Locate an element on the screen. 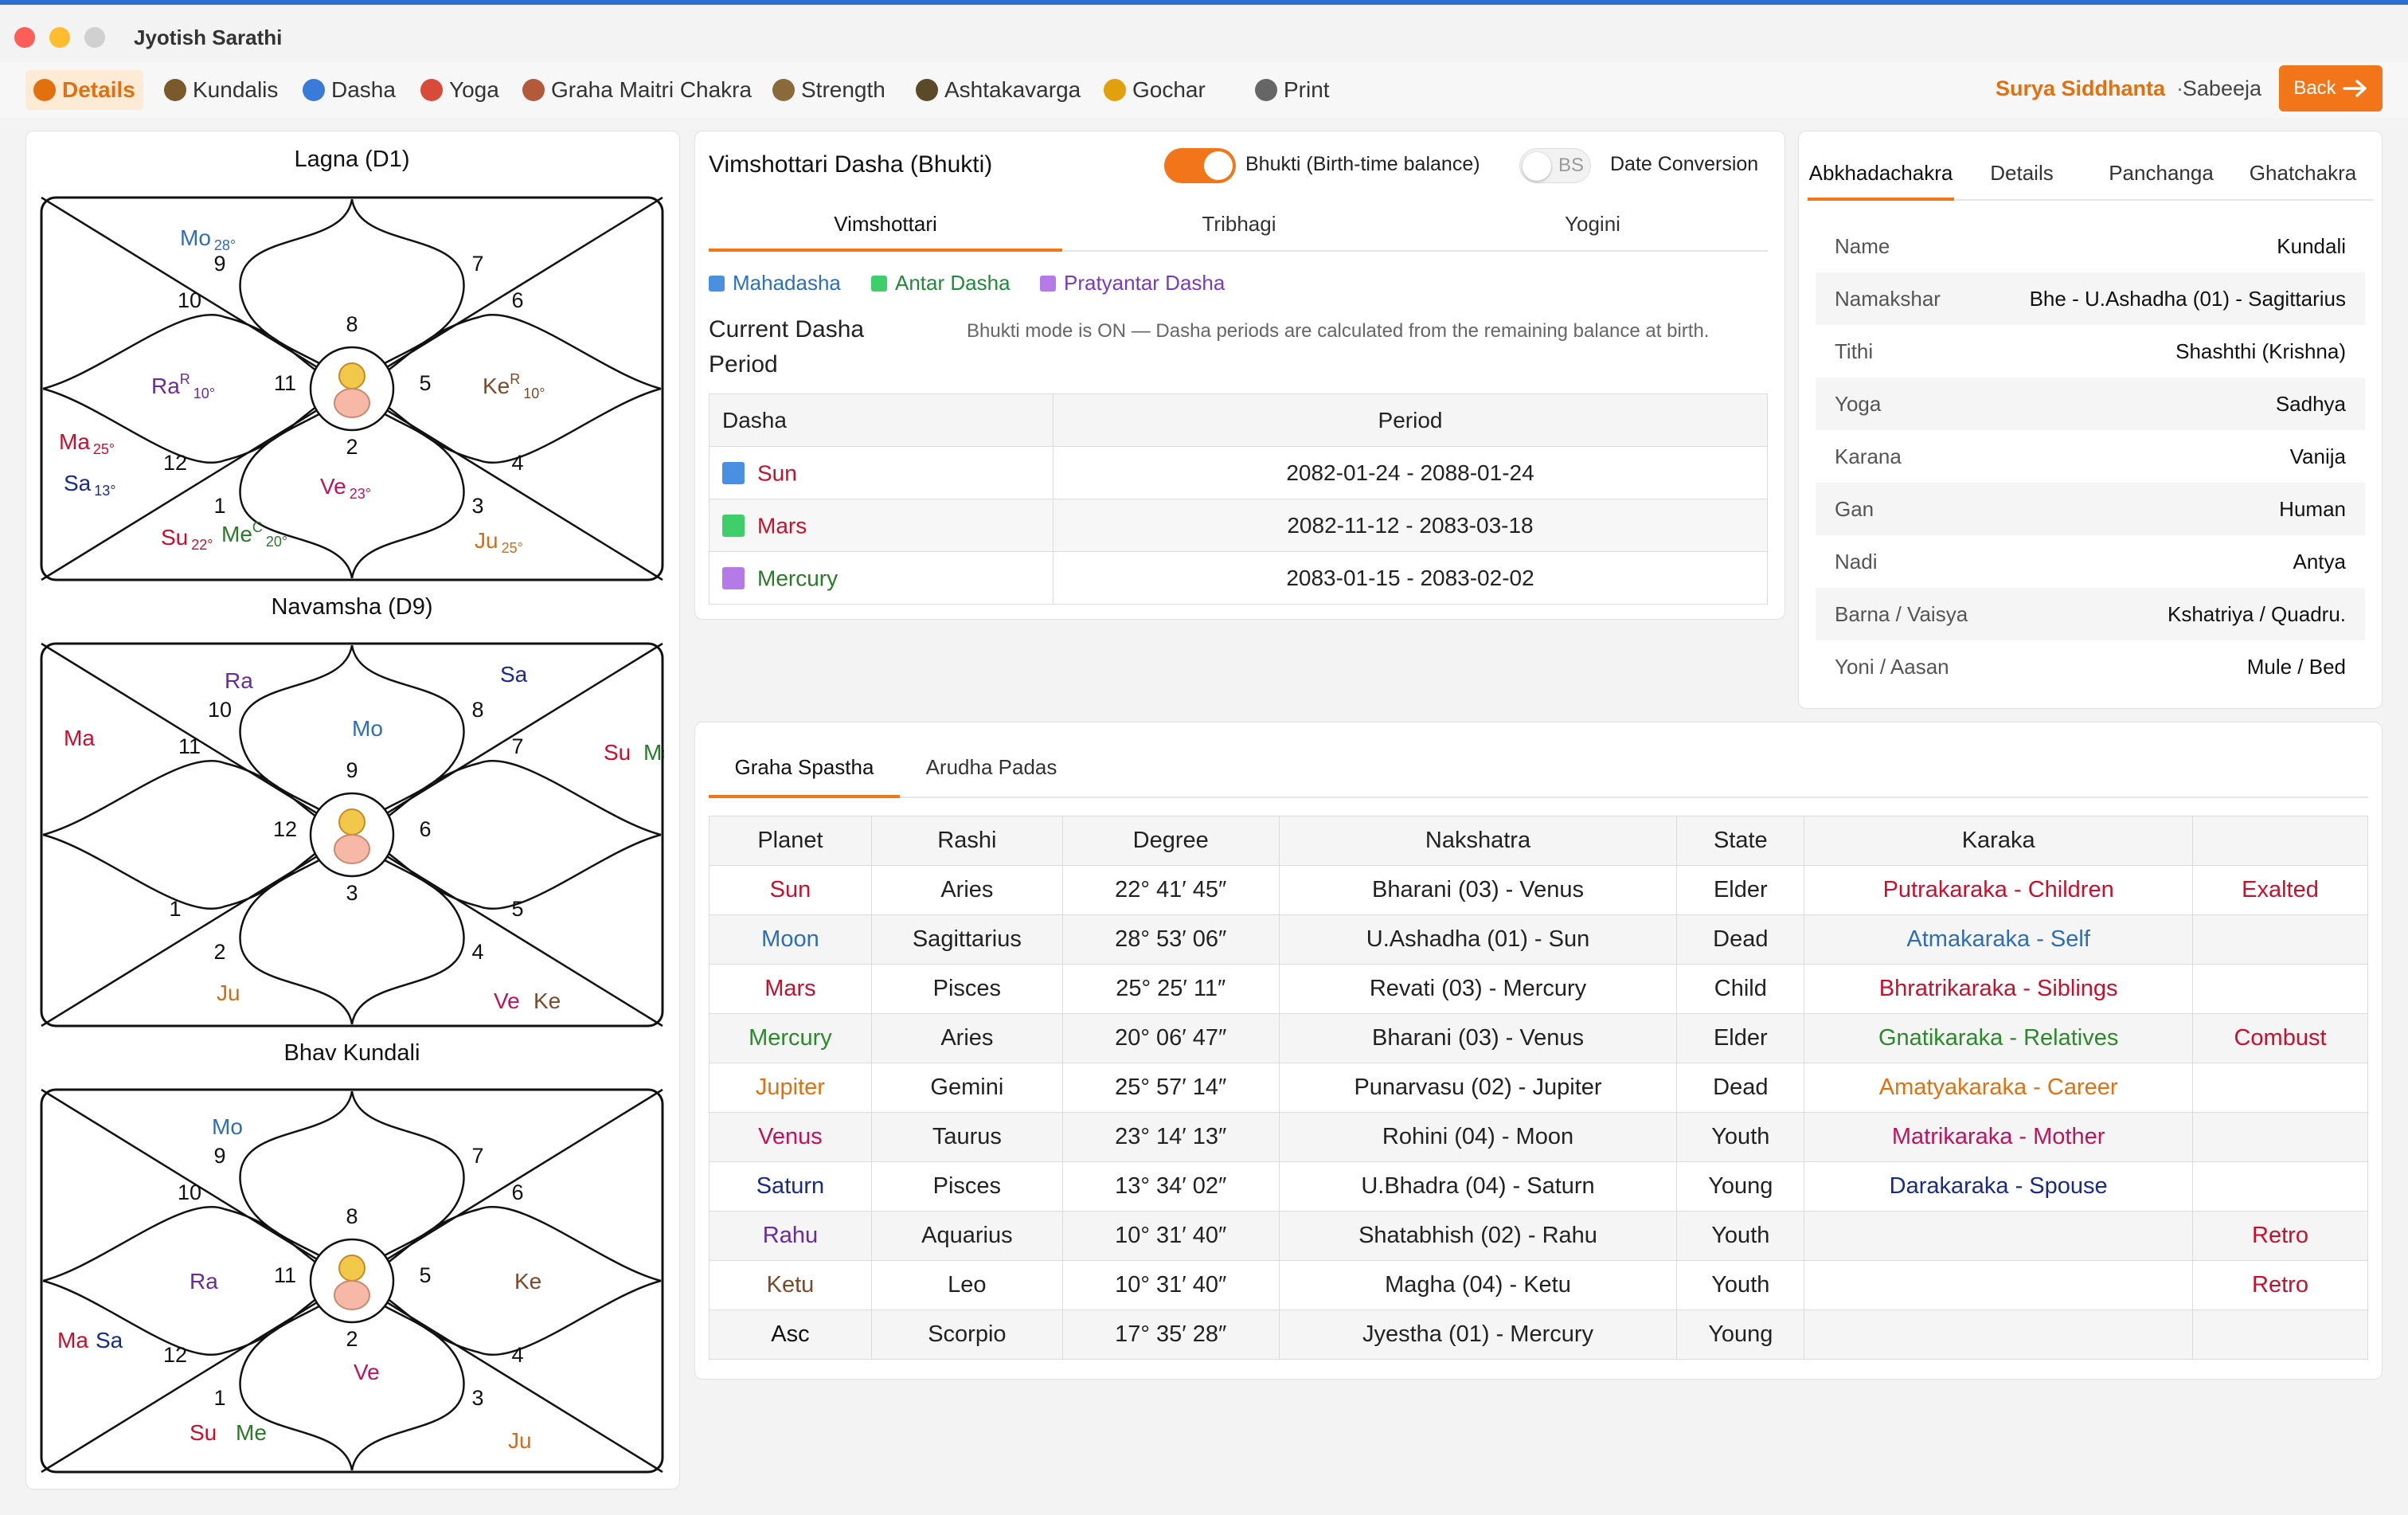  info-tab-underline is located at coordinates (1881, 200).